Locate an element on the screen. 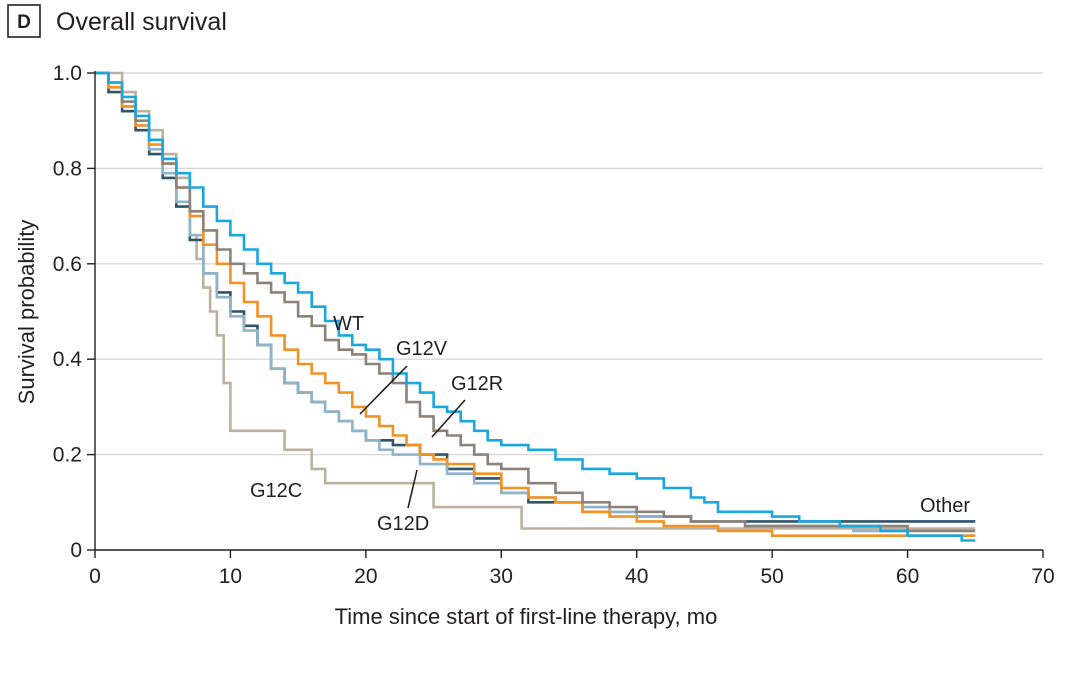 Image resolution: width=1070 pixels, height=681 pixels. y-tick-label-4: 0.8 is located at coordinates (67, 168).